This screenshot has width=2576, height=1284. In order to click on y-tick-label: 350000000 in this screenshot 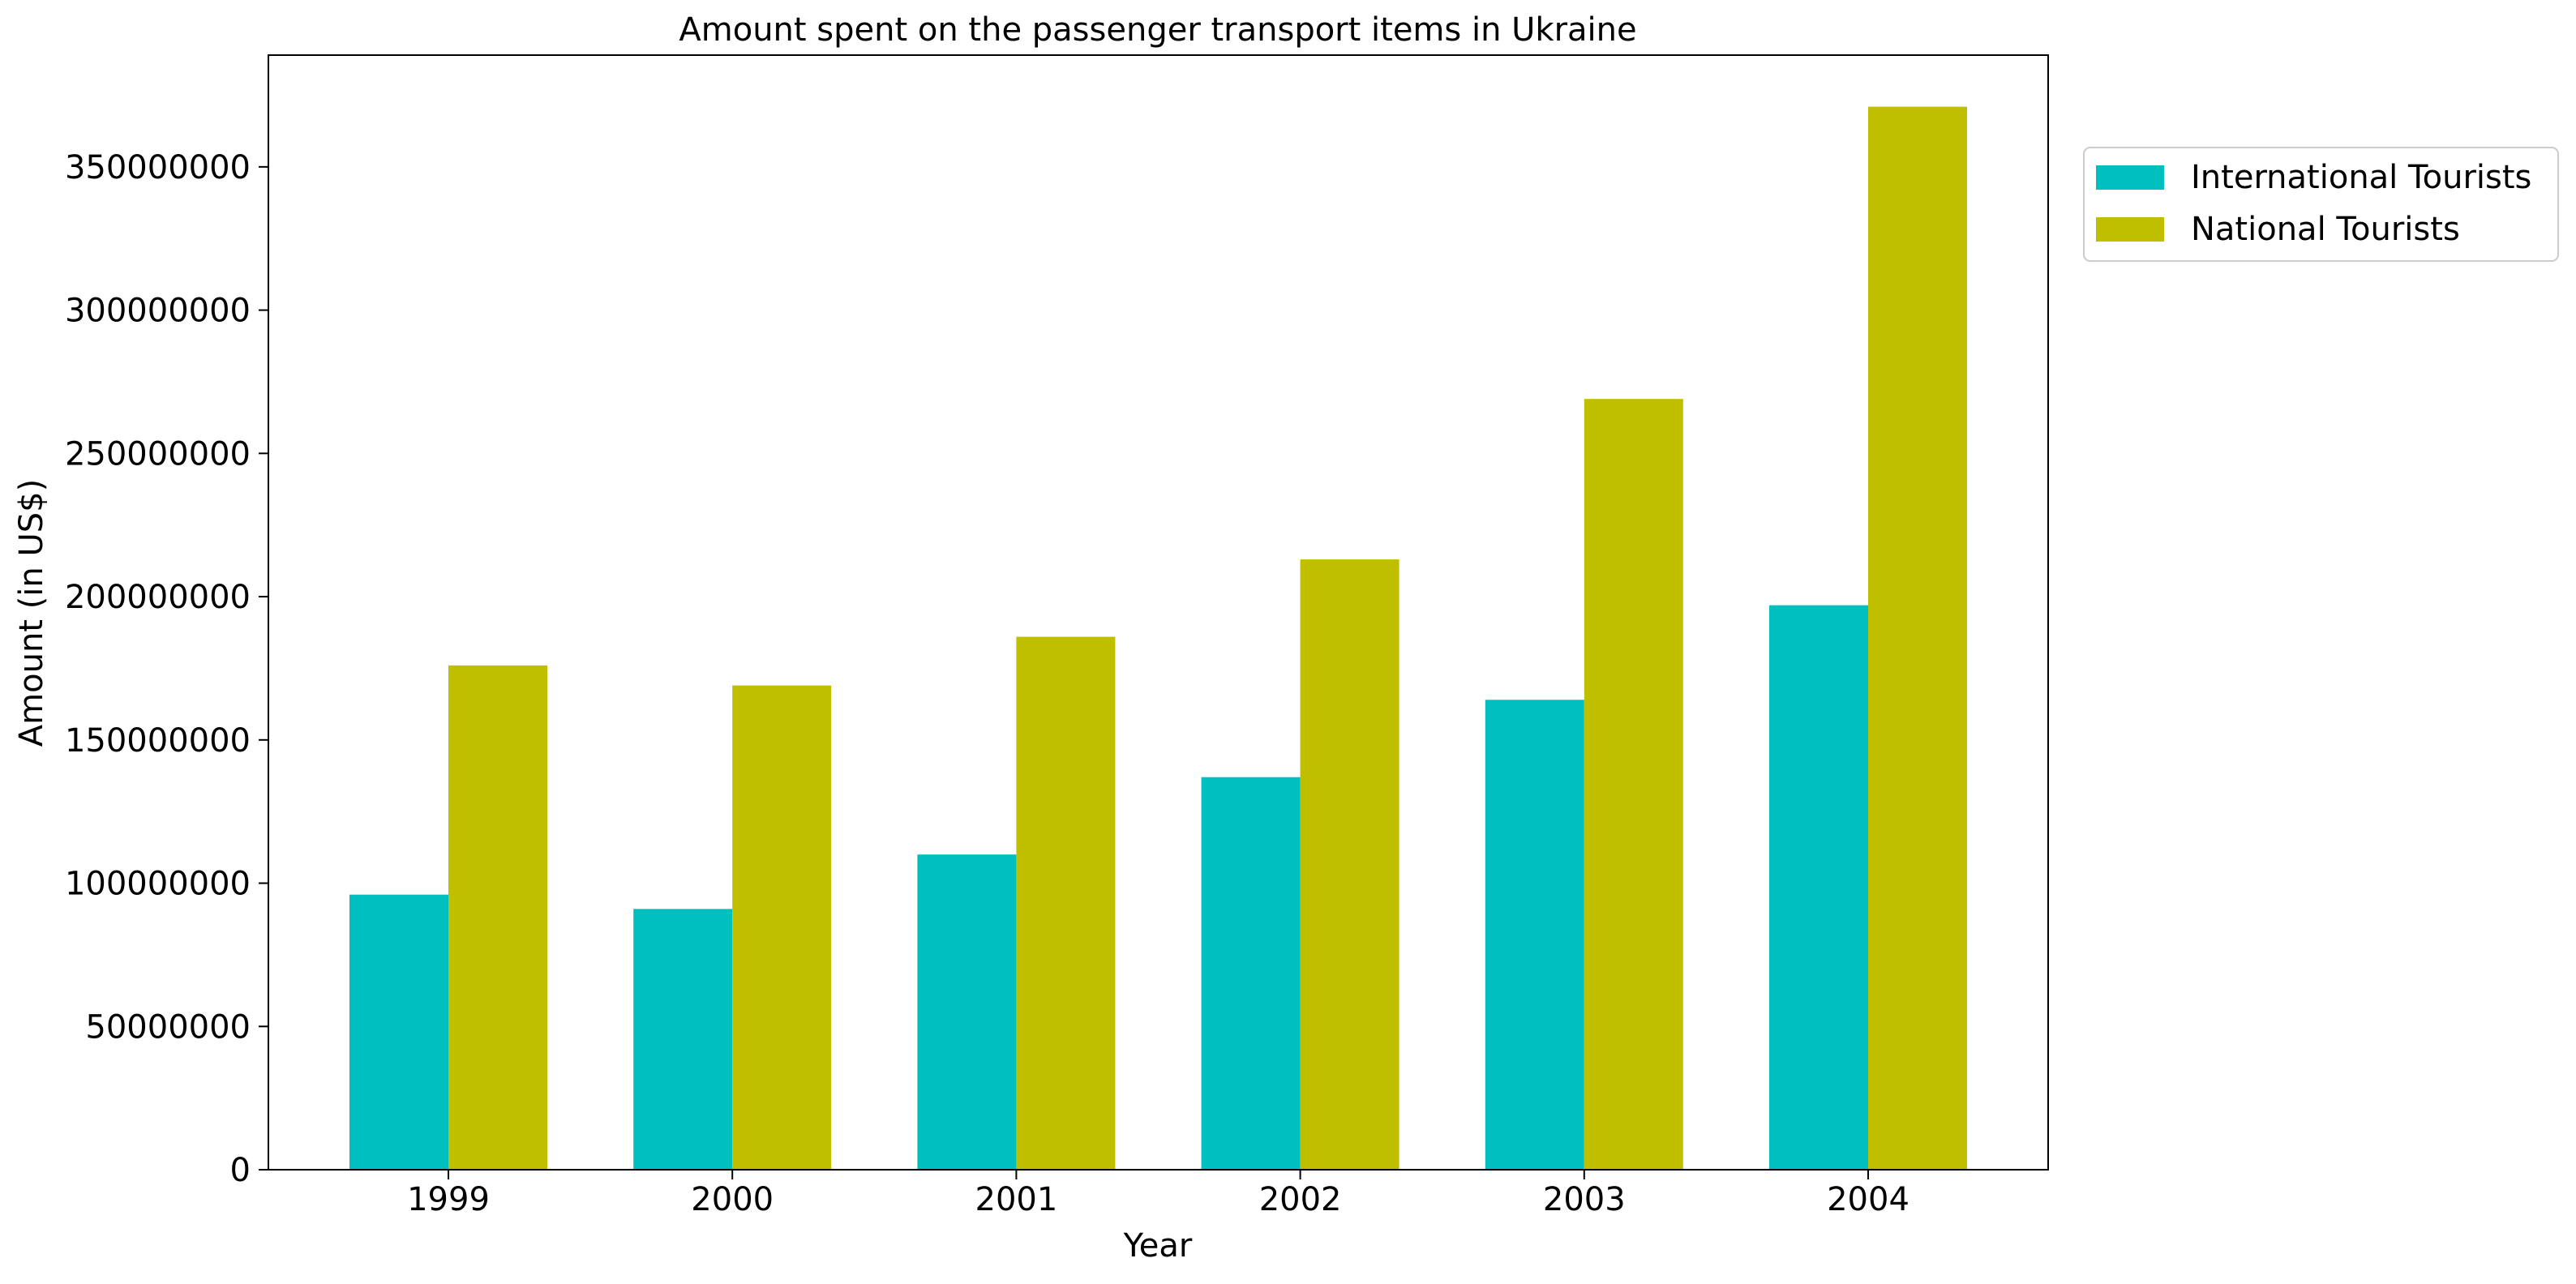, I will do `click(158, 167)`.